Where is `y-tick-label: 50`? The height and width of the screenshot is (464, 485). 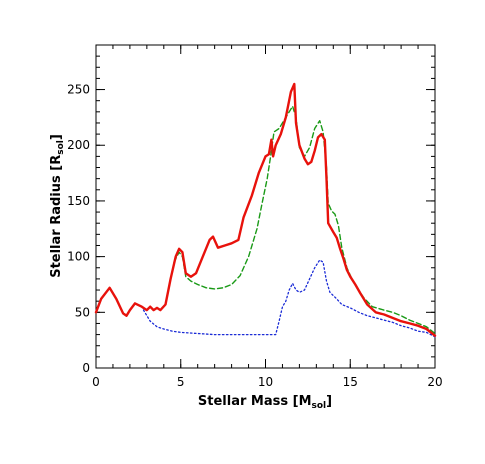
y-tick-label: 50 is located at coordinates (82, 312).